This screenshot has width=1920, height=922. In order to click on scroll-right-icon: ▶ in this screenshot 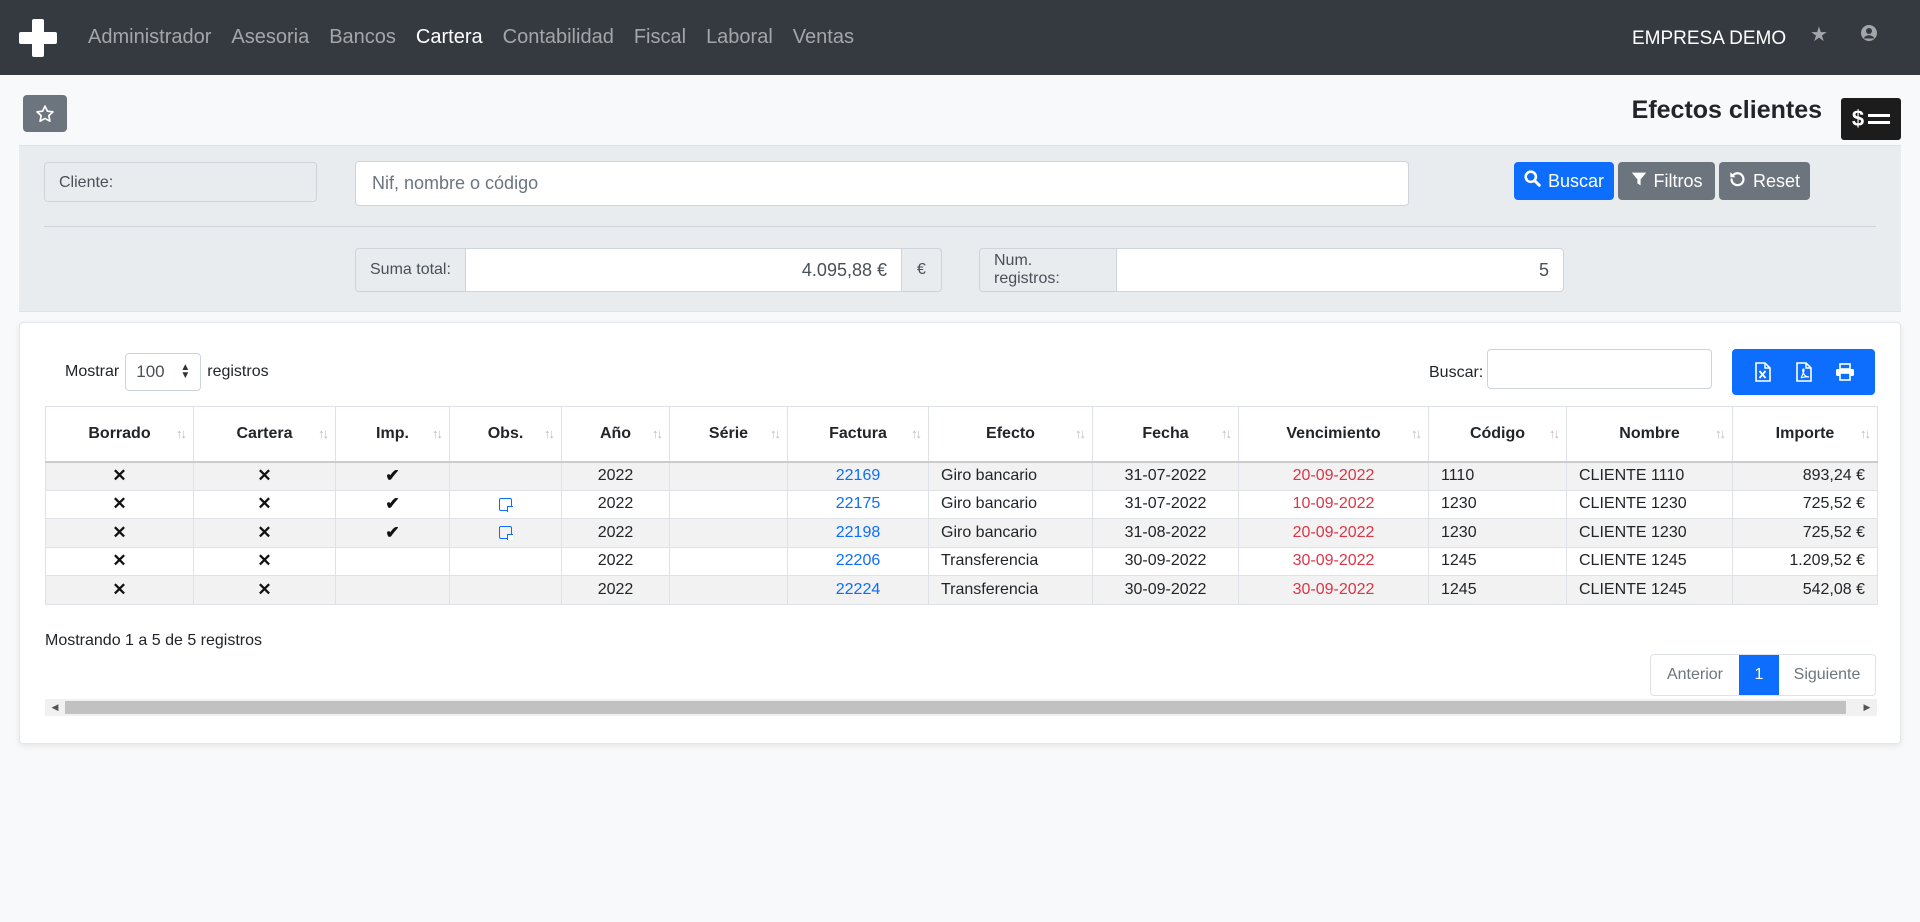, I will do `click(1867, 707)`.